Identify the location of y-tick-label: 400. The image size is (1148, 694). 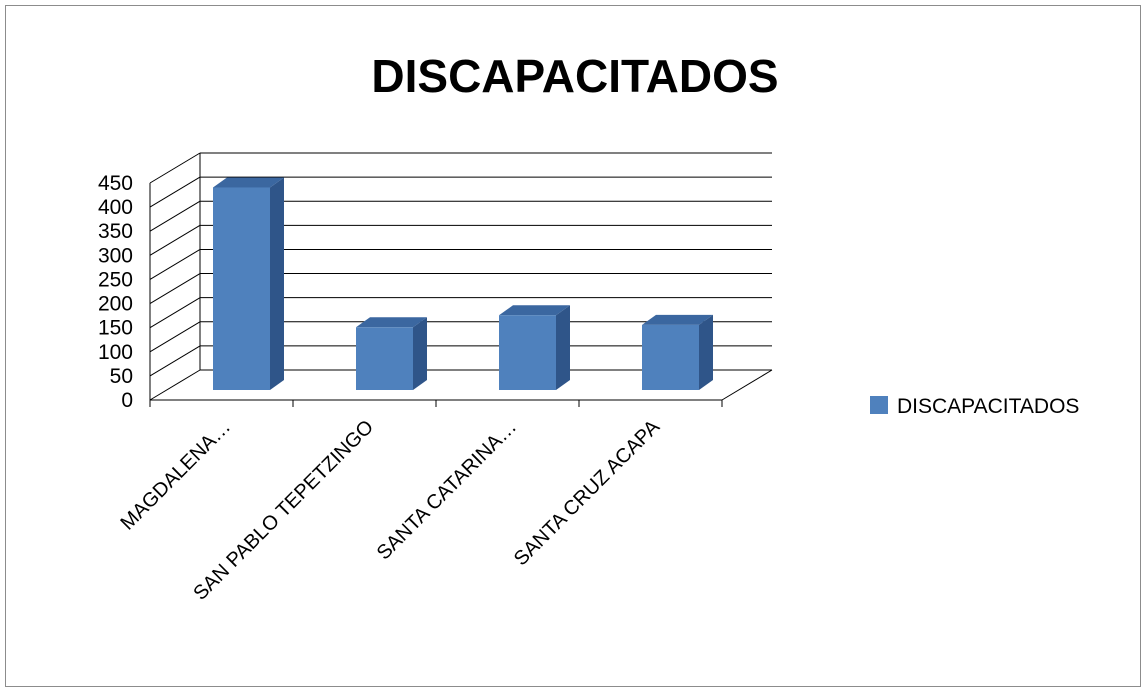
(115, 207).